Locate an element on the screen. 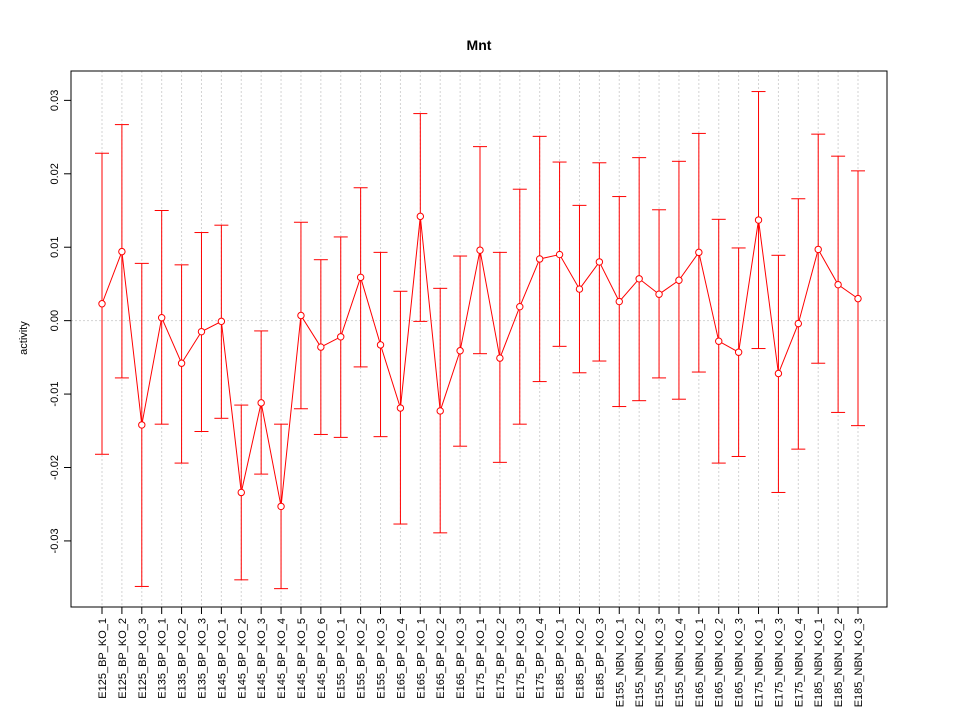 The height and width of the screenshot is (720, 960). x-tick-label: E125_BP_KO_2 is located at coordinates (123, 658).